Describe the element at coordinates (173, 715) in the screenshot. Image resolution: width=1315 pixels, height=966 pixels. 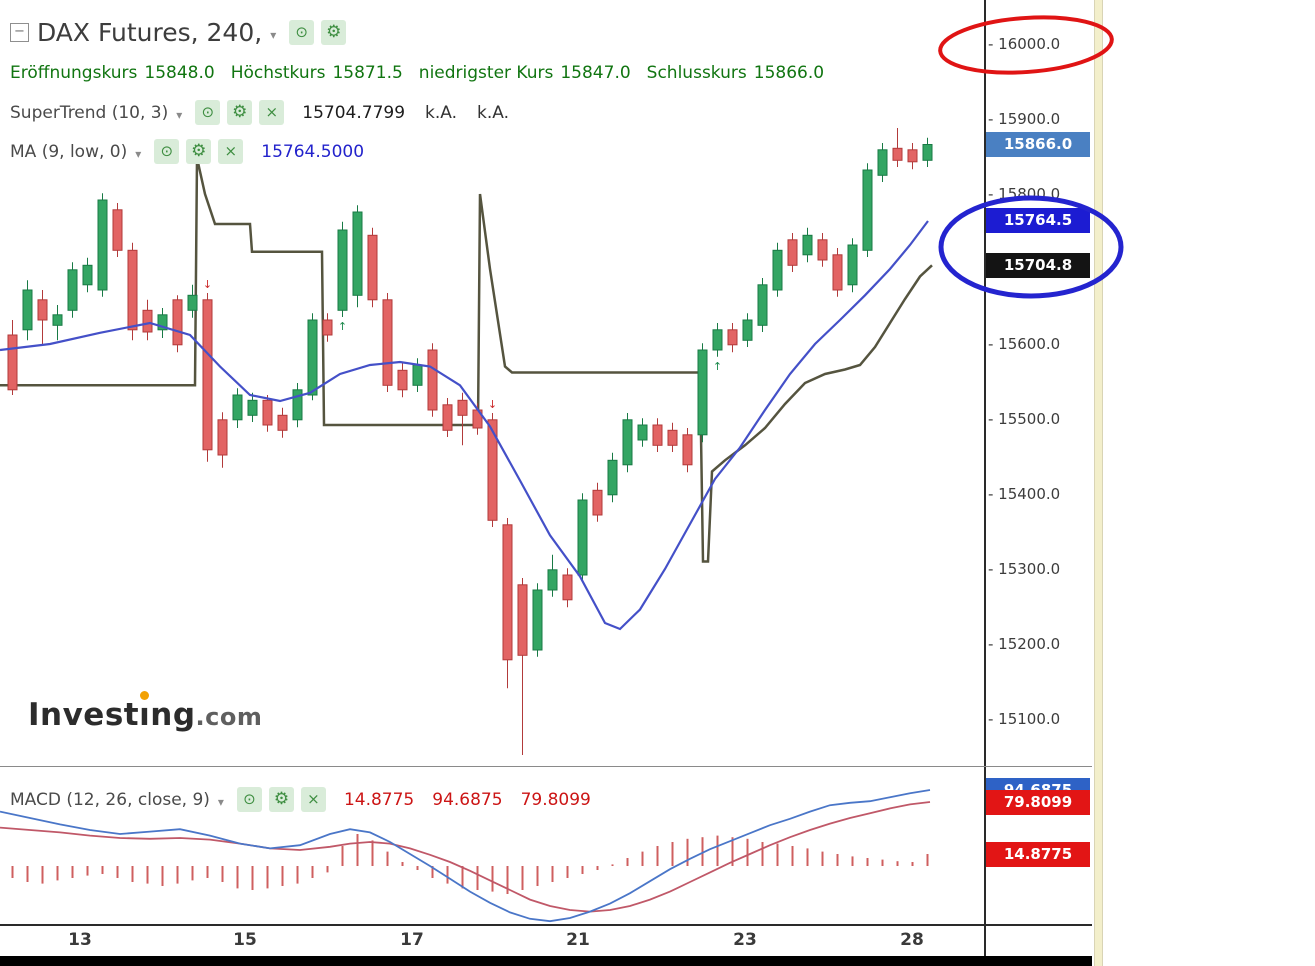
I see `logo-text: ng` at that location.